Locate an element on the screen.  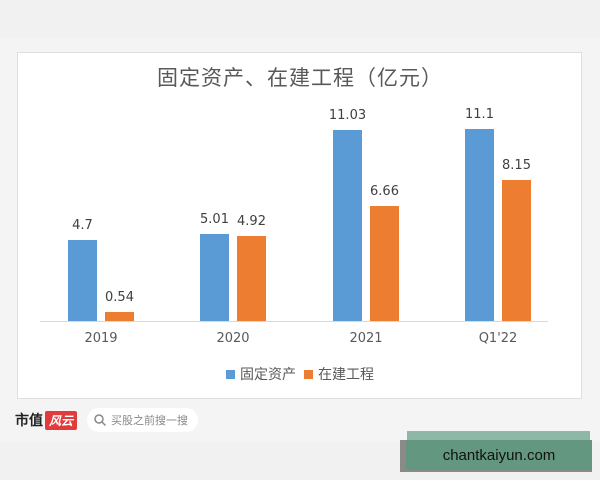
footer-brand-bar: 市值 风云 买股之前搜一搜 is located at coordinates (107, 420).